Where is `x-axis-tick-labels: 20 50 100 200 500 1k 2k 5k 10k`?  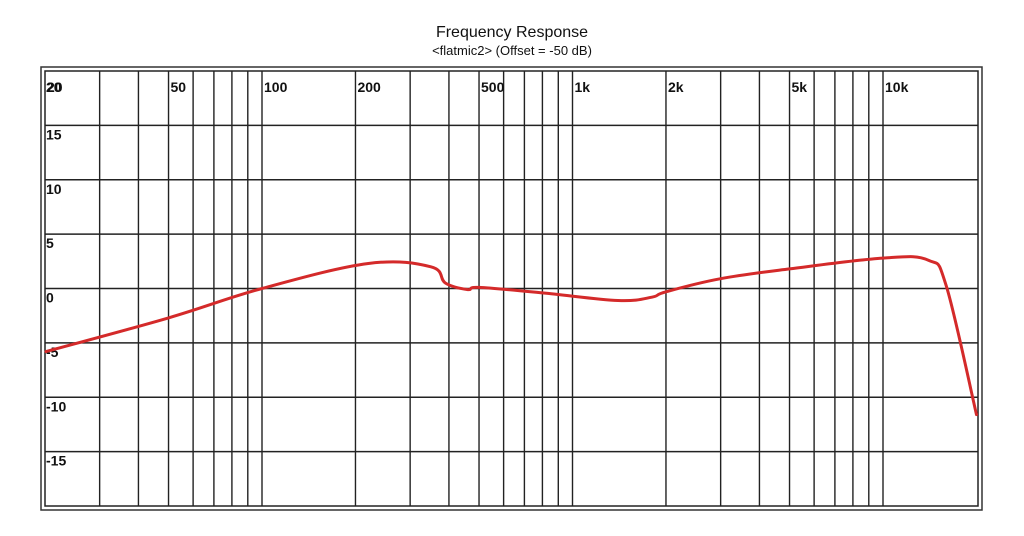
x-axis-tick-labels: 20 50 100 200 500 1k 2k 5k 10k is located at coordinates (478, 87).